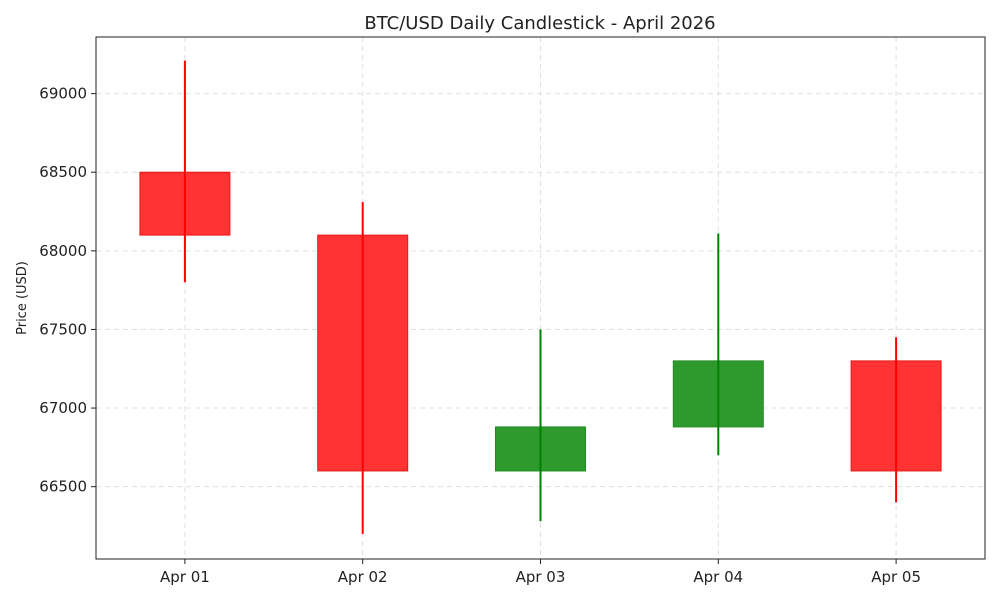 The height and width of the screenshot is (604, 1000). Describe the element at coordinates (63, 408) in the screenshot. I see `y-tick-label: 67000` at that location.